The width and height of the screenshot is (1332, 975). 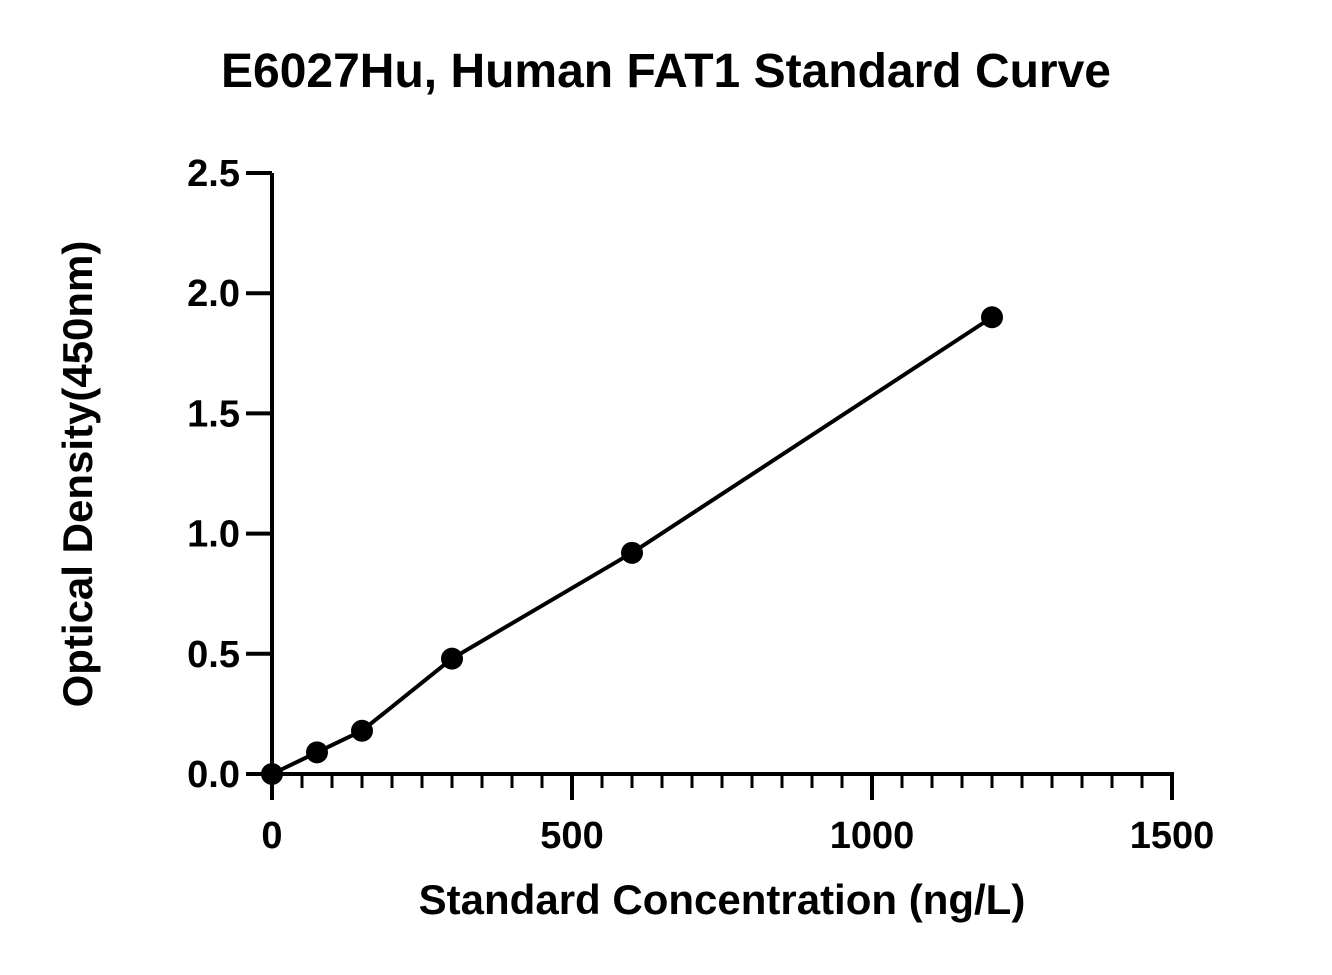 I want to click on x-tick-label: 0, so click(x=271, y=836).